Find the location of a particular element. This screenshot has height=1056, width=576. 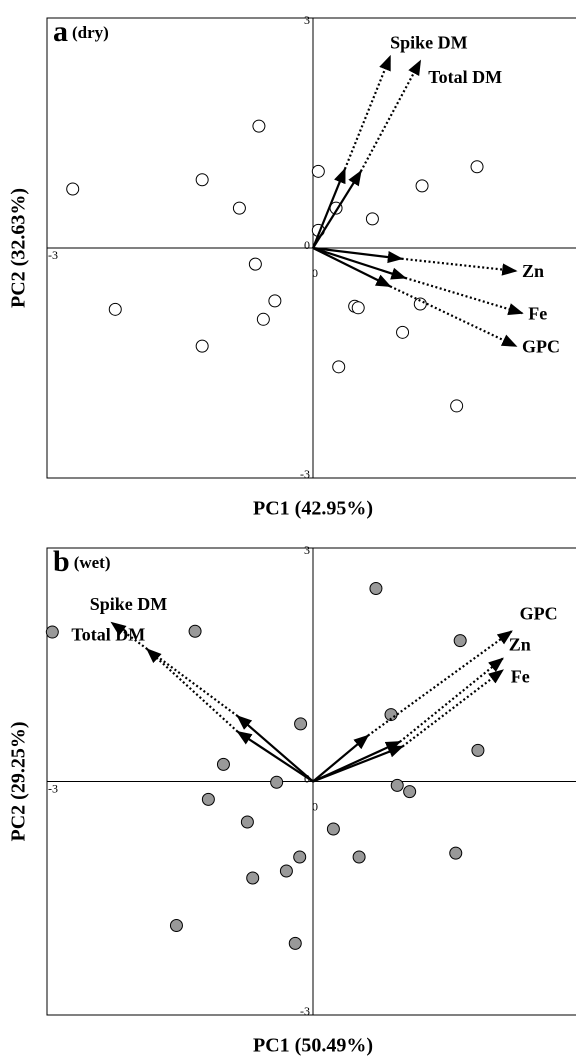

panel-condition: (dry) is located at coordinates (90, 32).